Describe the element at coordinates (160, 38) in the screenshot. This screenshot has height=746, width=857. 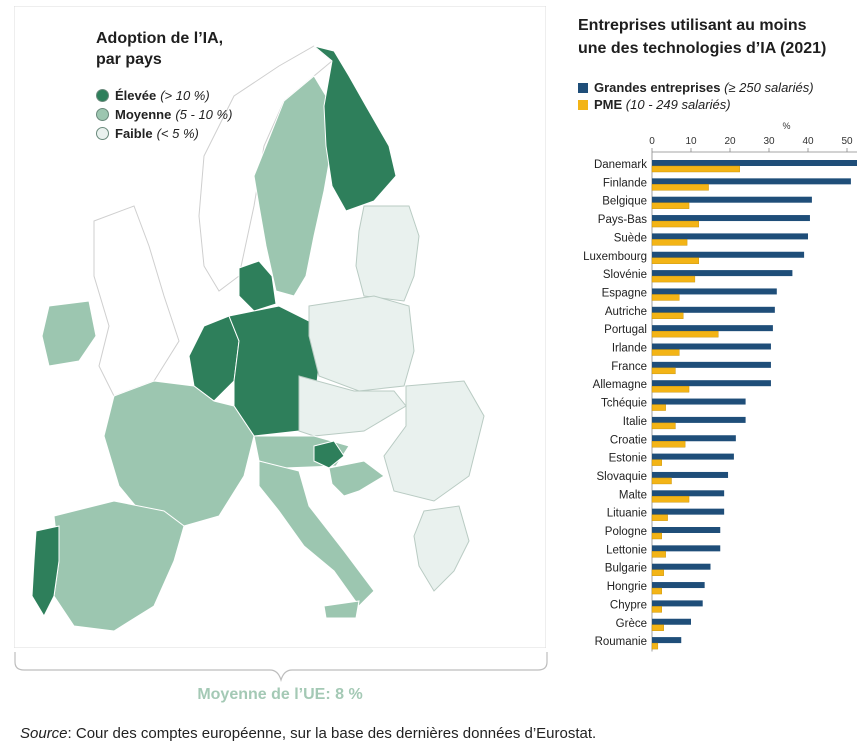
I see `map-title-line1: Adoption de l’IA,` at that location.